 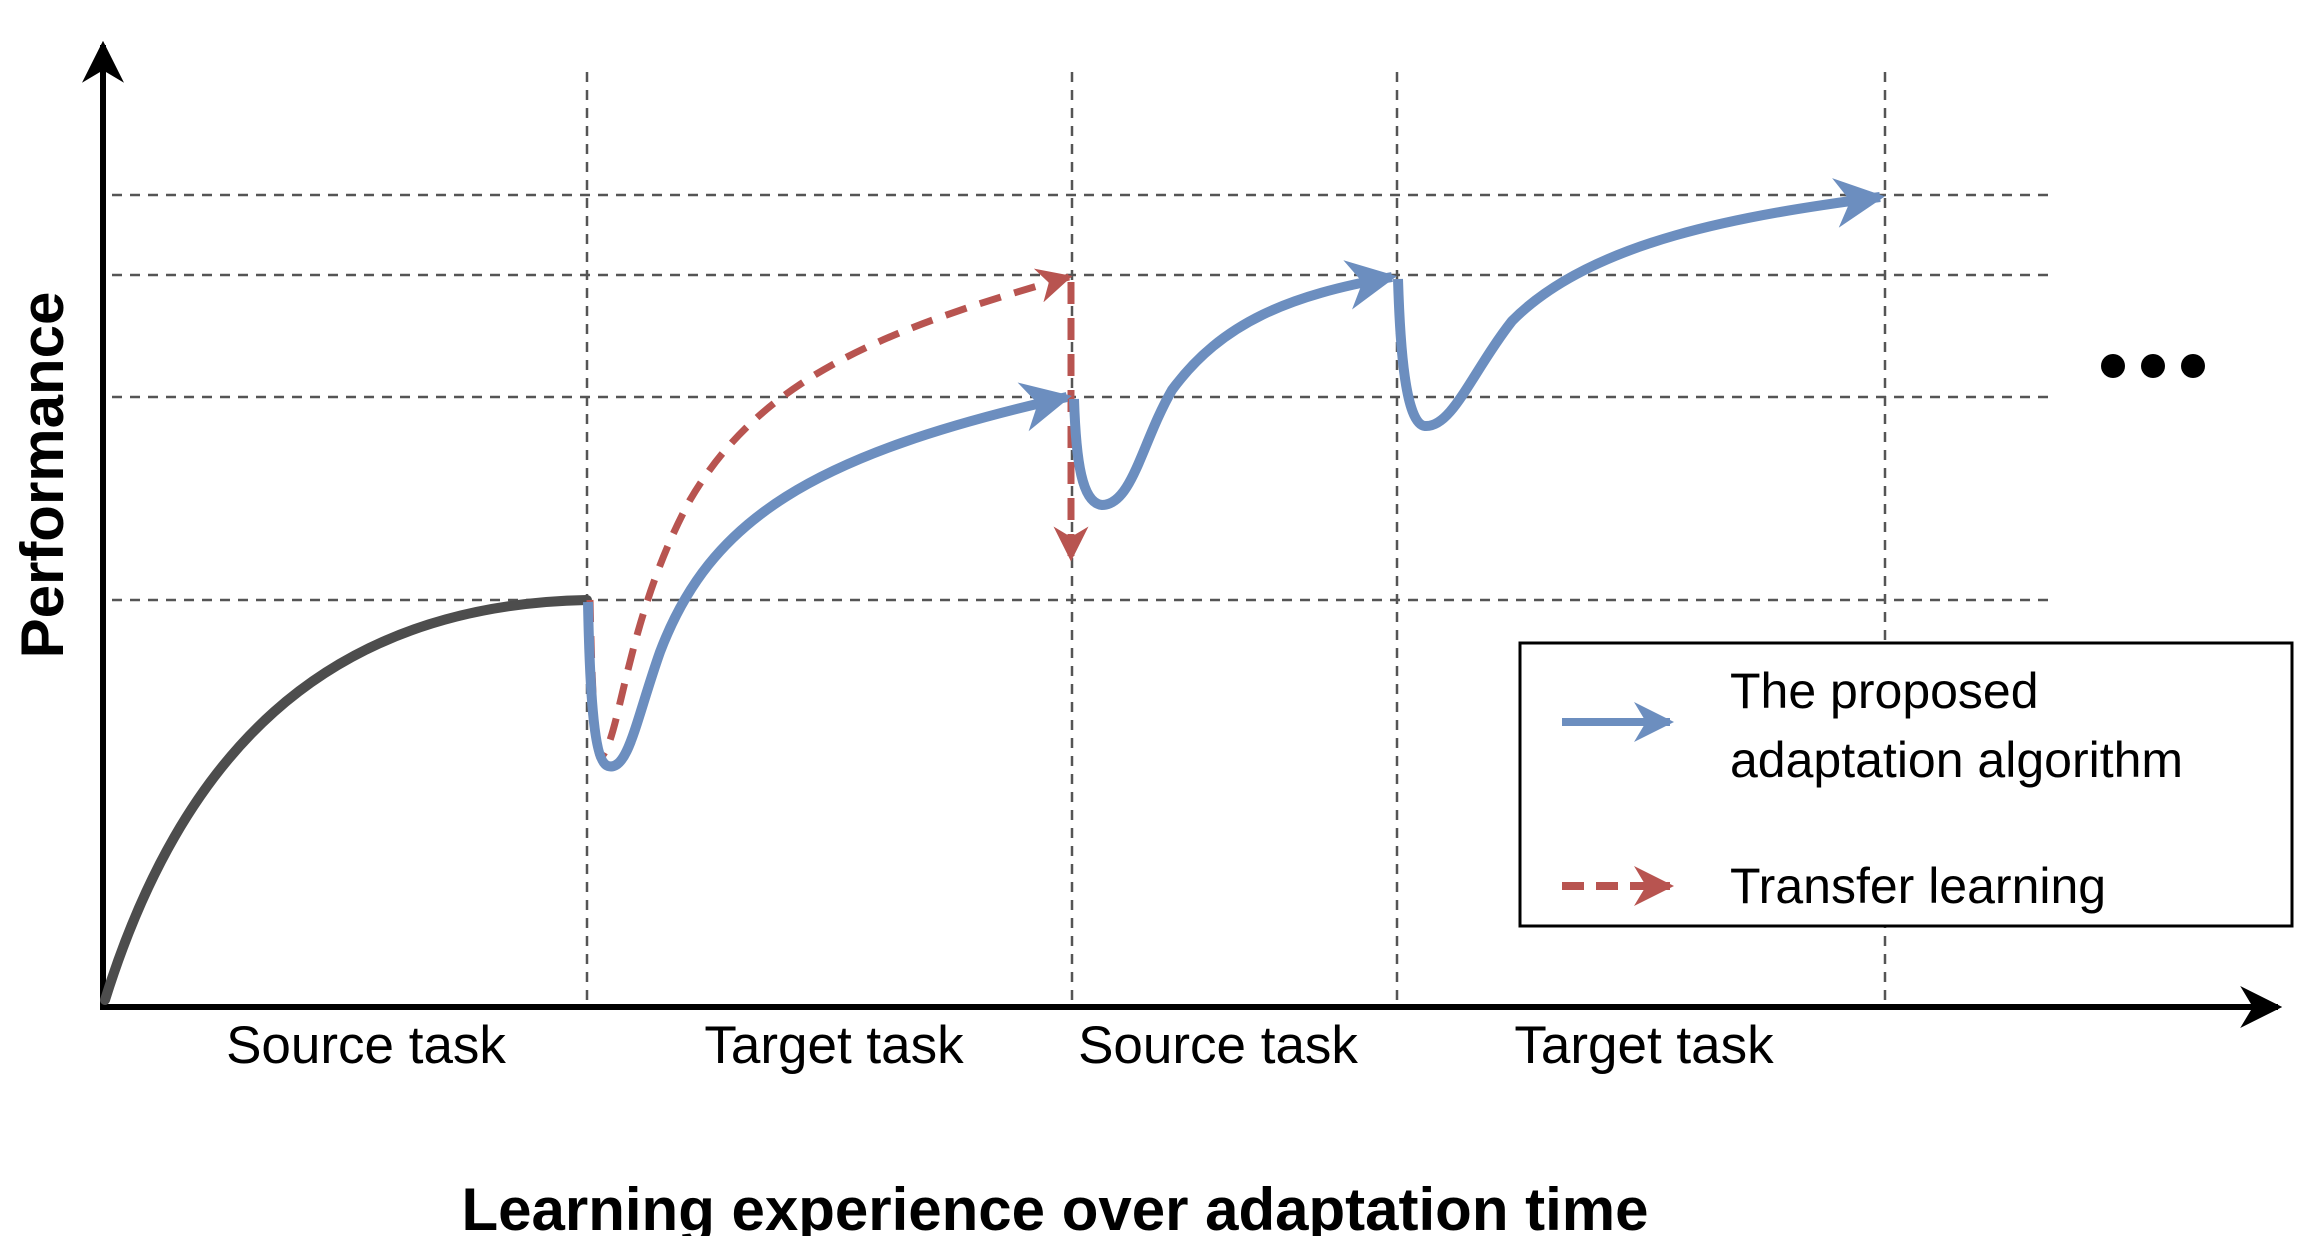 What do you see at coordinates (42, 475) in the screenshot?
I see `y-axis-title: Performance` at bounding box center [42, 475].